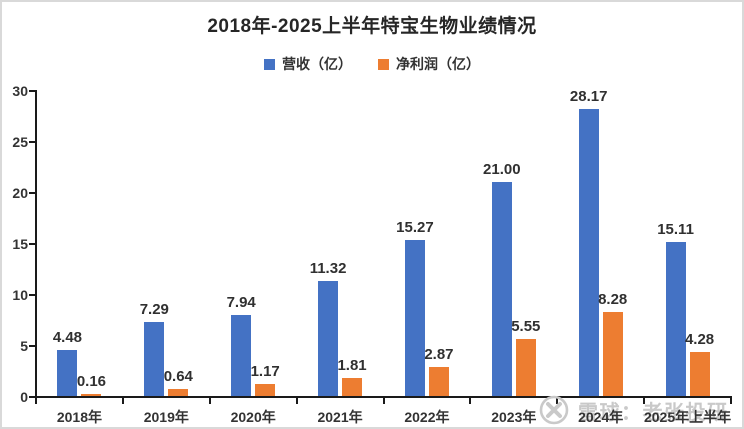  I want to click on net-profit-legend-swatch, so click(383, 64).